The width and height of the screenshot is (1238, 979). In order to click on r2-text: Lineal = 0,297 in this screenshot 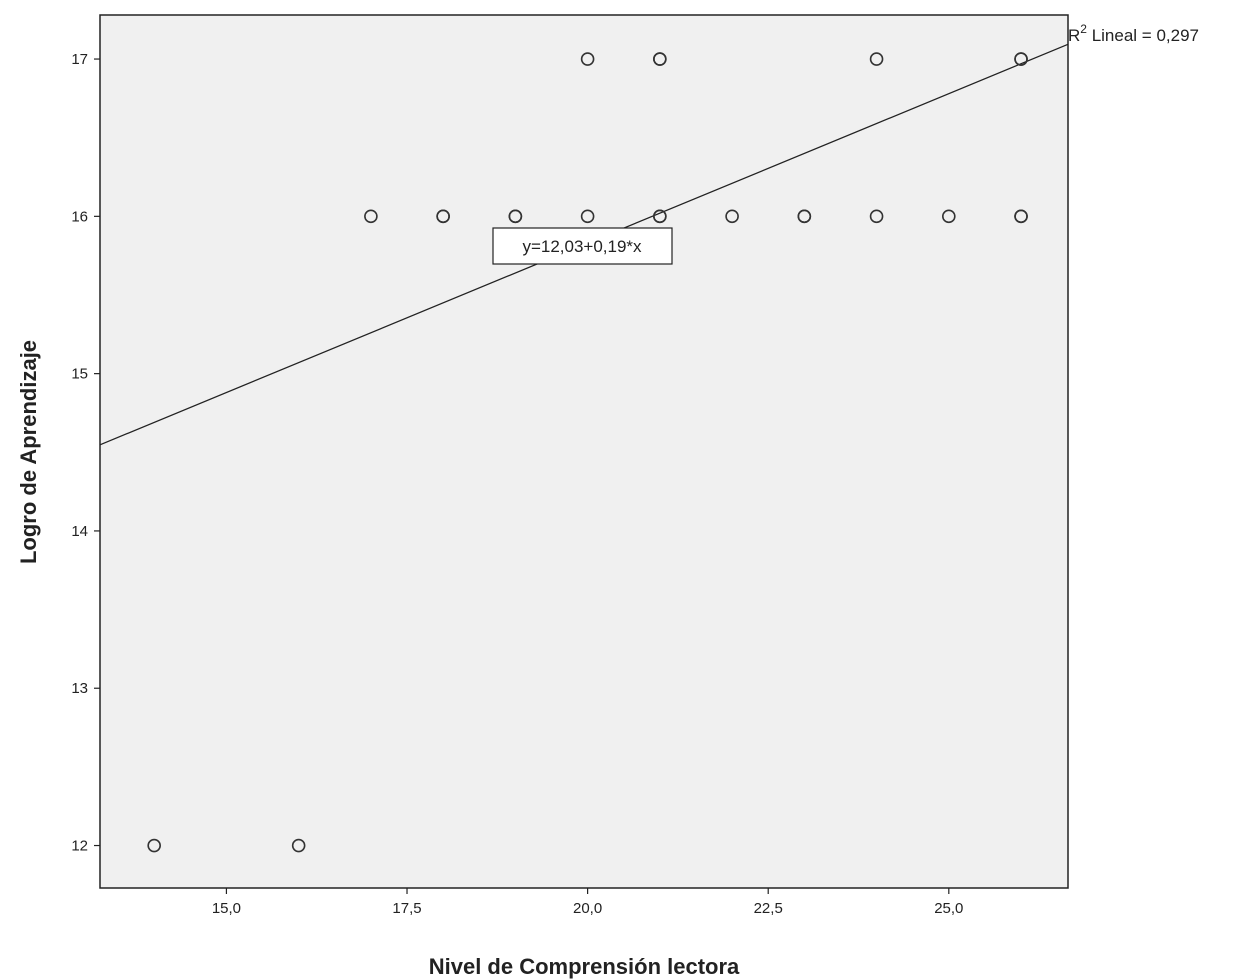, I will do `click(1143, 35)`.